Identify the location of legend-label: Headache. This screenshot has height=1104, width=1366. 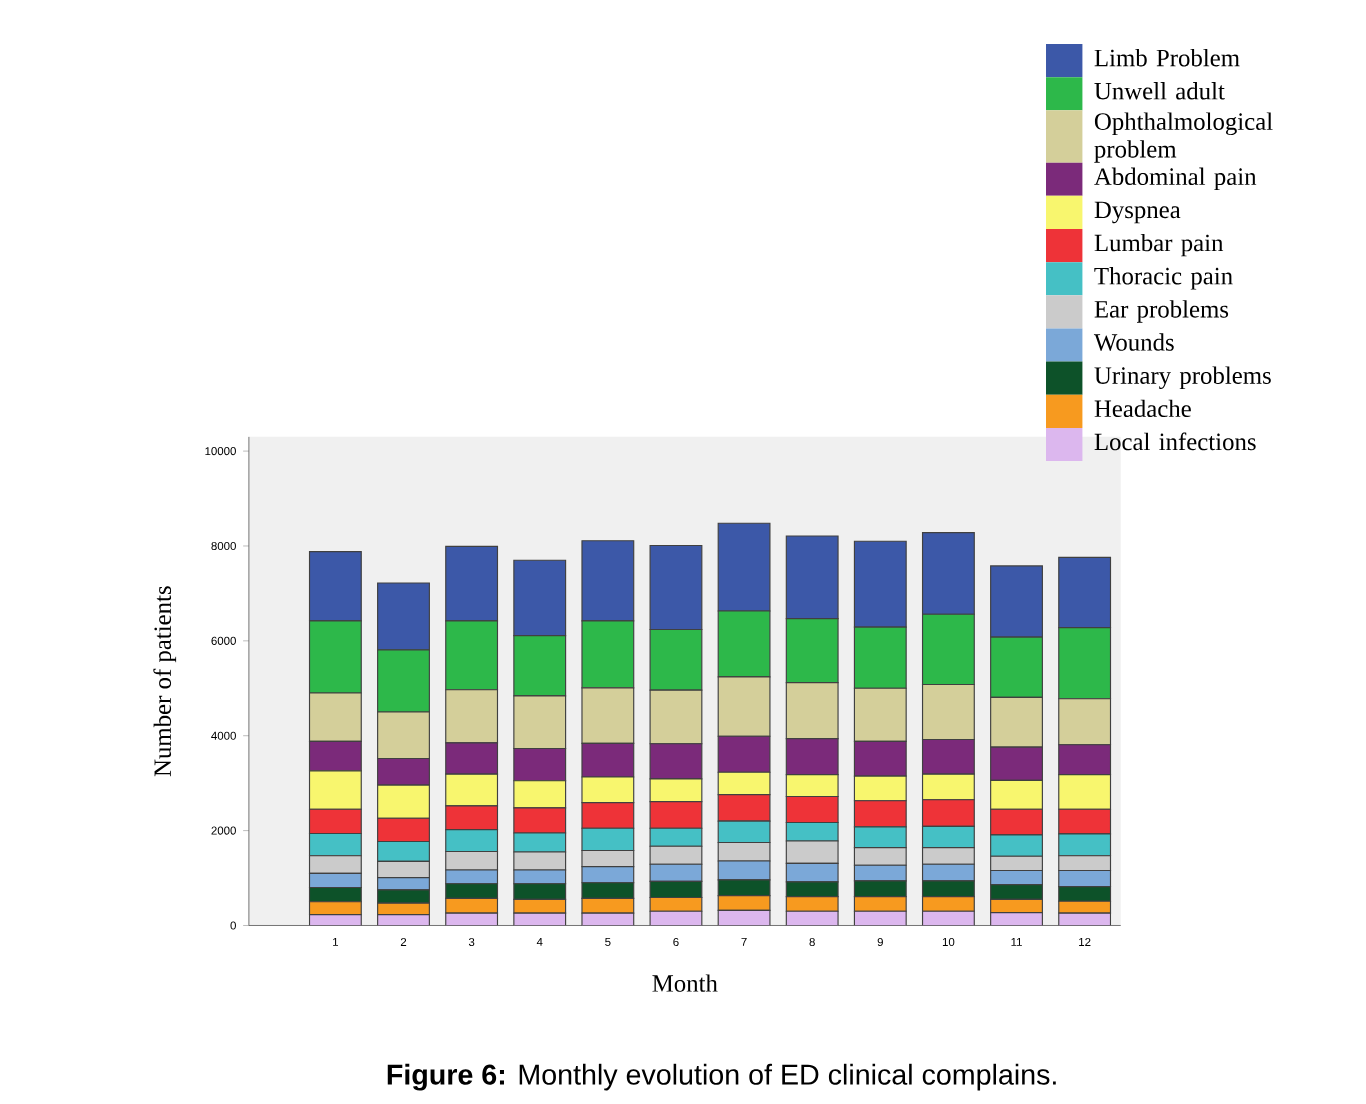
(1142, 408).